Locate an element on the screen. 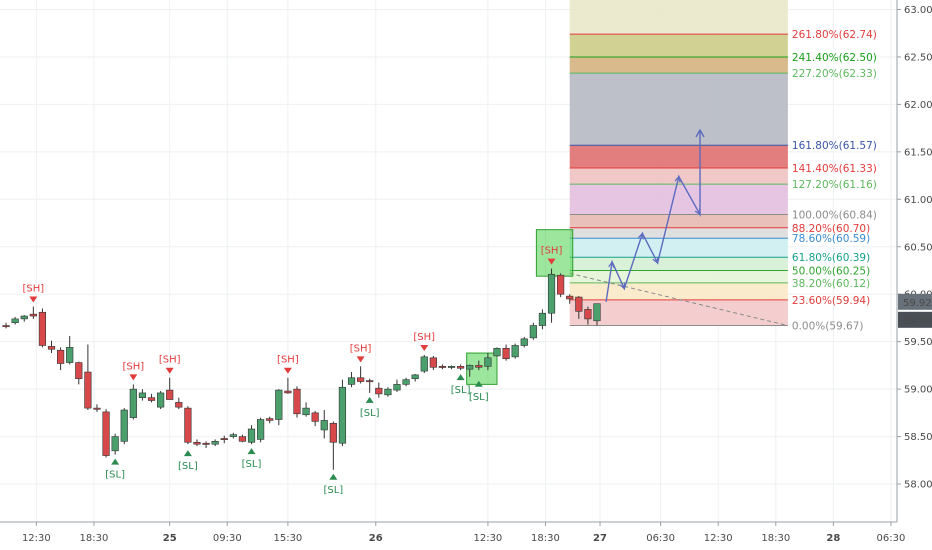  projection-line is located at coordinates (653, 216).